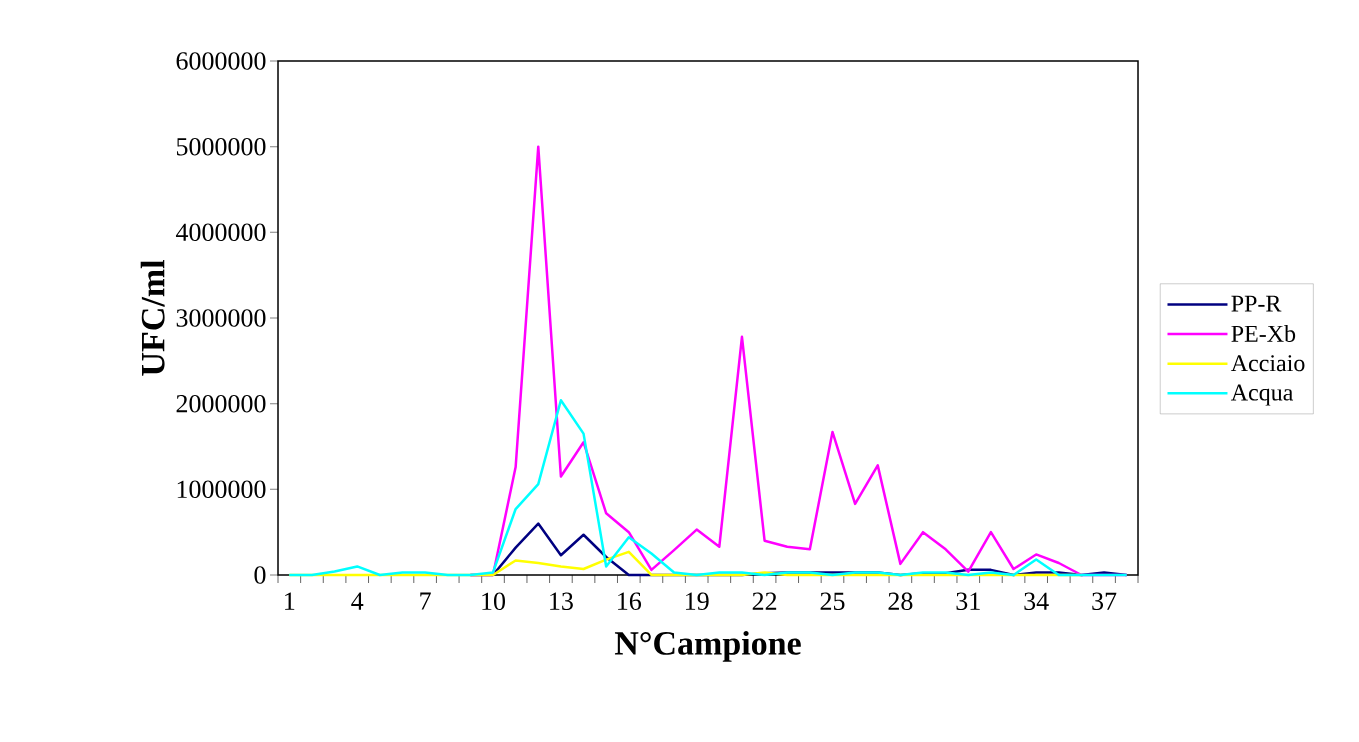 This screenshot has width=1359, height=742. Describe the element at coordinates (221, 61) in the screenshot. I see `y-tick-label: 6000000` at that location.